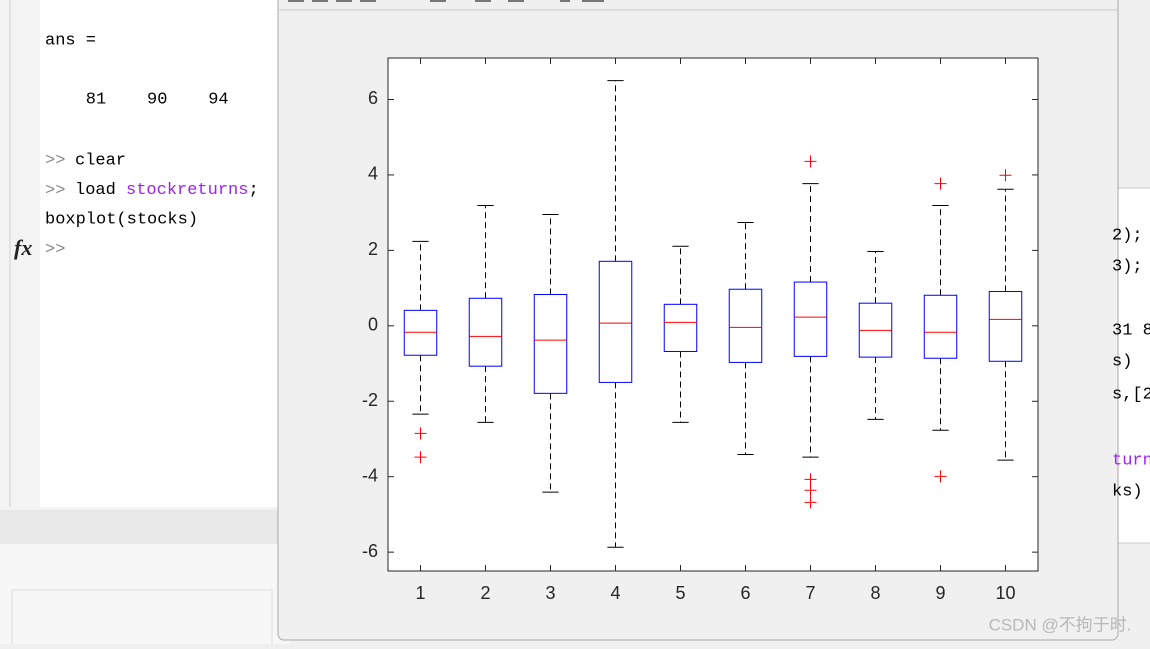 The height and width of the screenshot is (649, 1150). Describe the element at coordinates (370, 475) in the screenshot. I see `y-tick-label: -4` at that location.